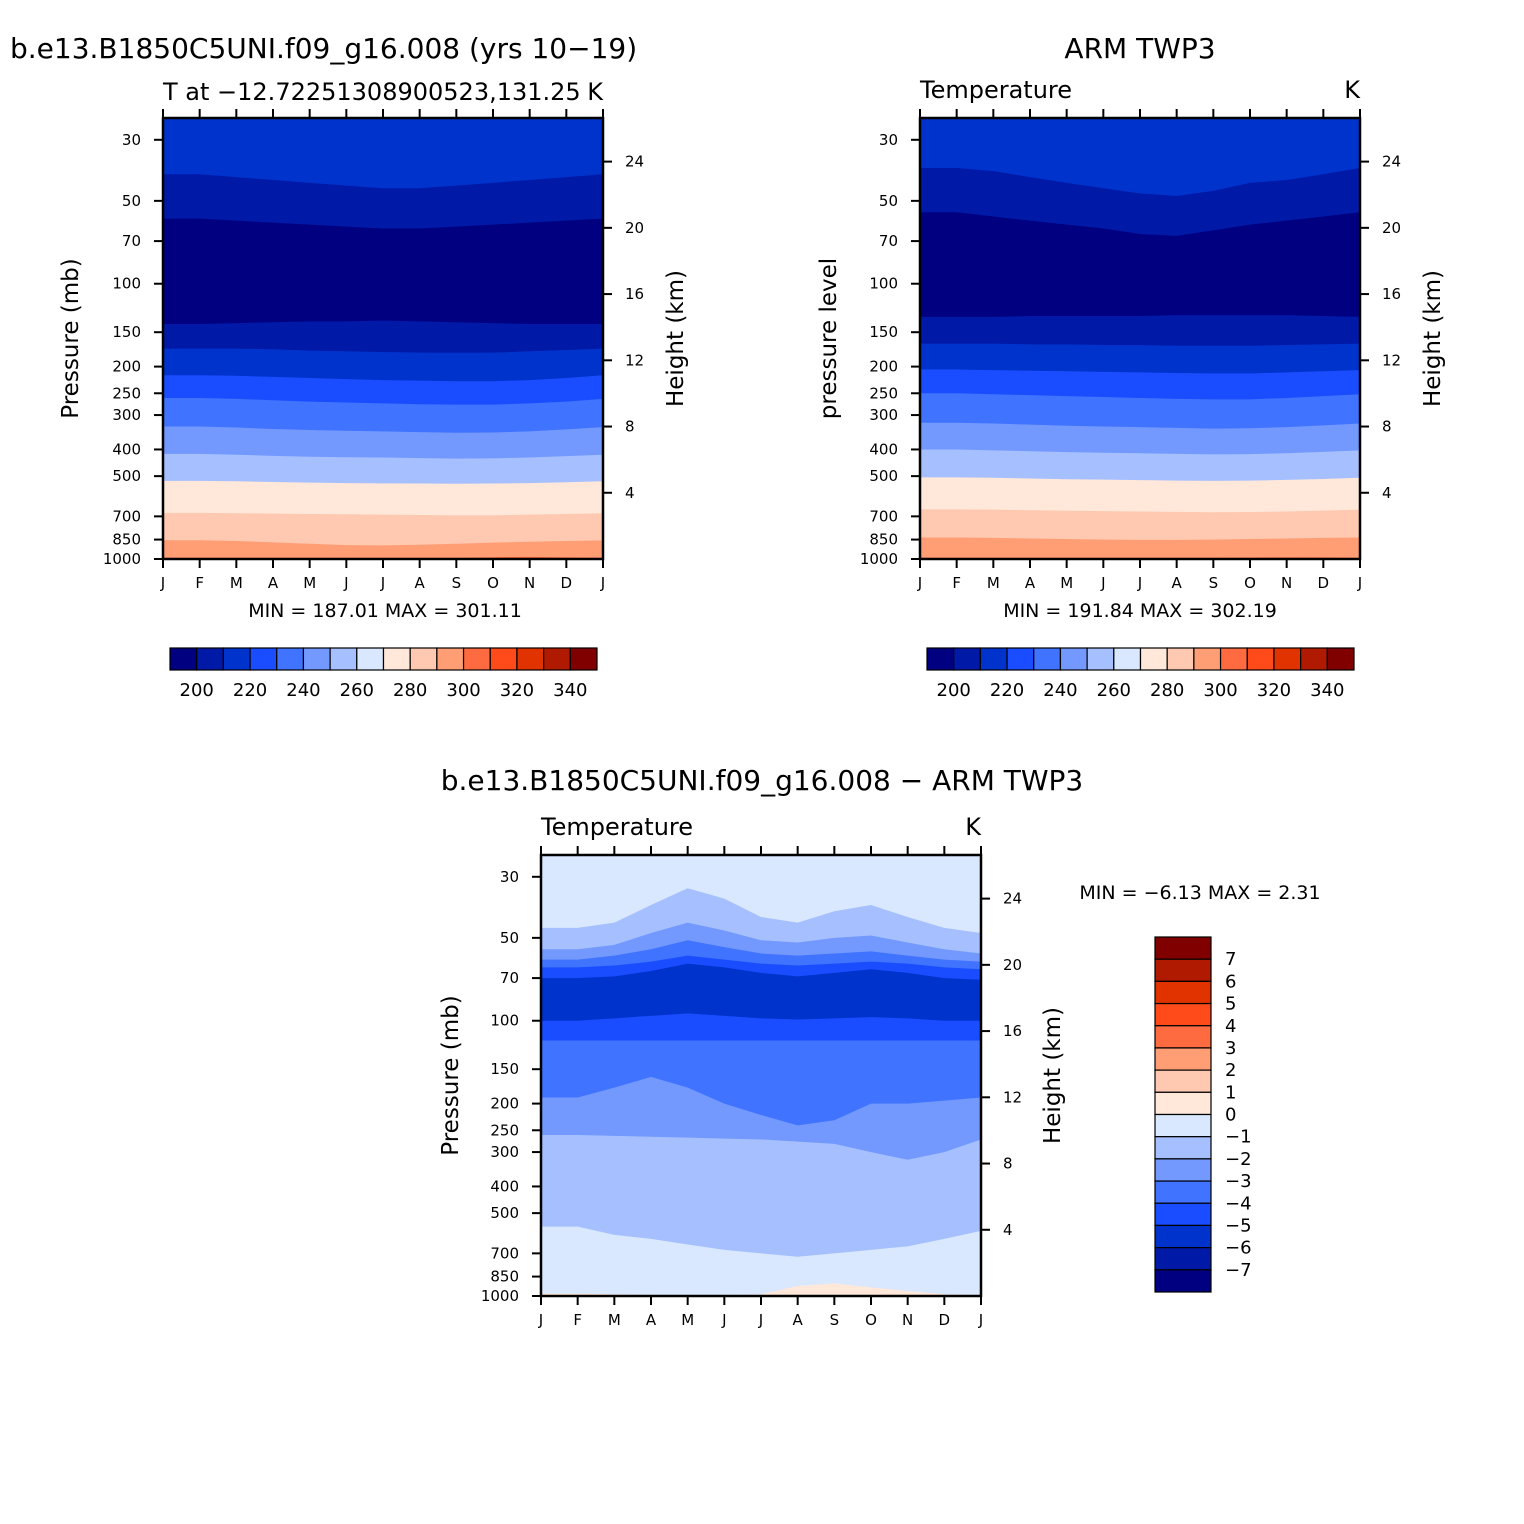  I want to click on colorbar-label: −4, so click(1238, 1203).